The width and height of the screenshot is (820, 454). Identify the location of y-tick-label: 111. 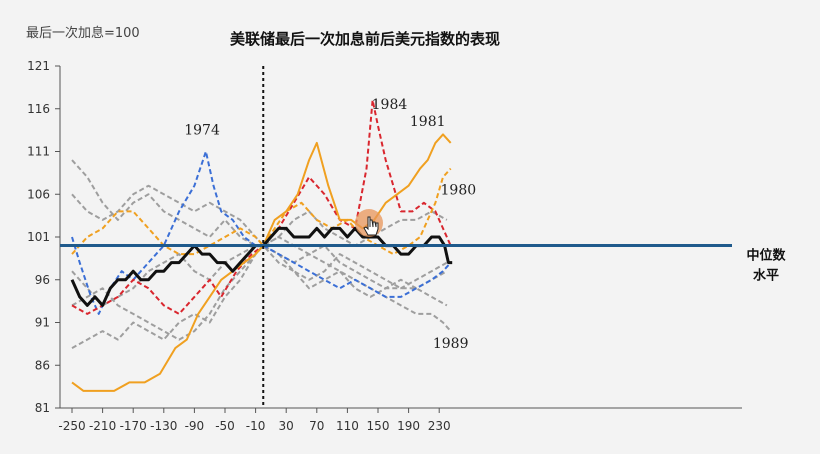
(38, 152).